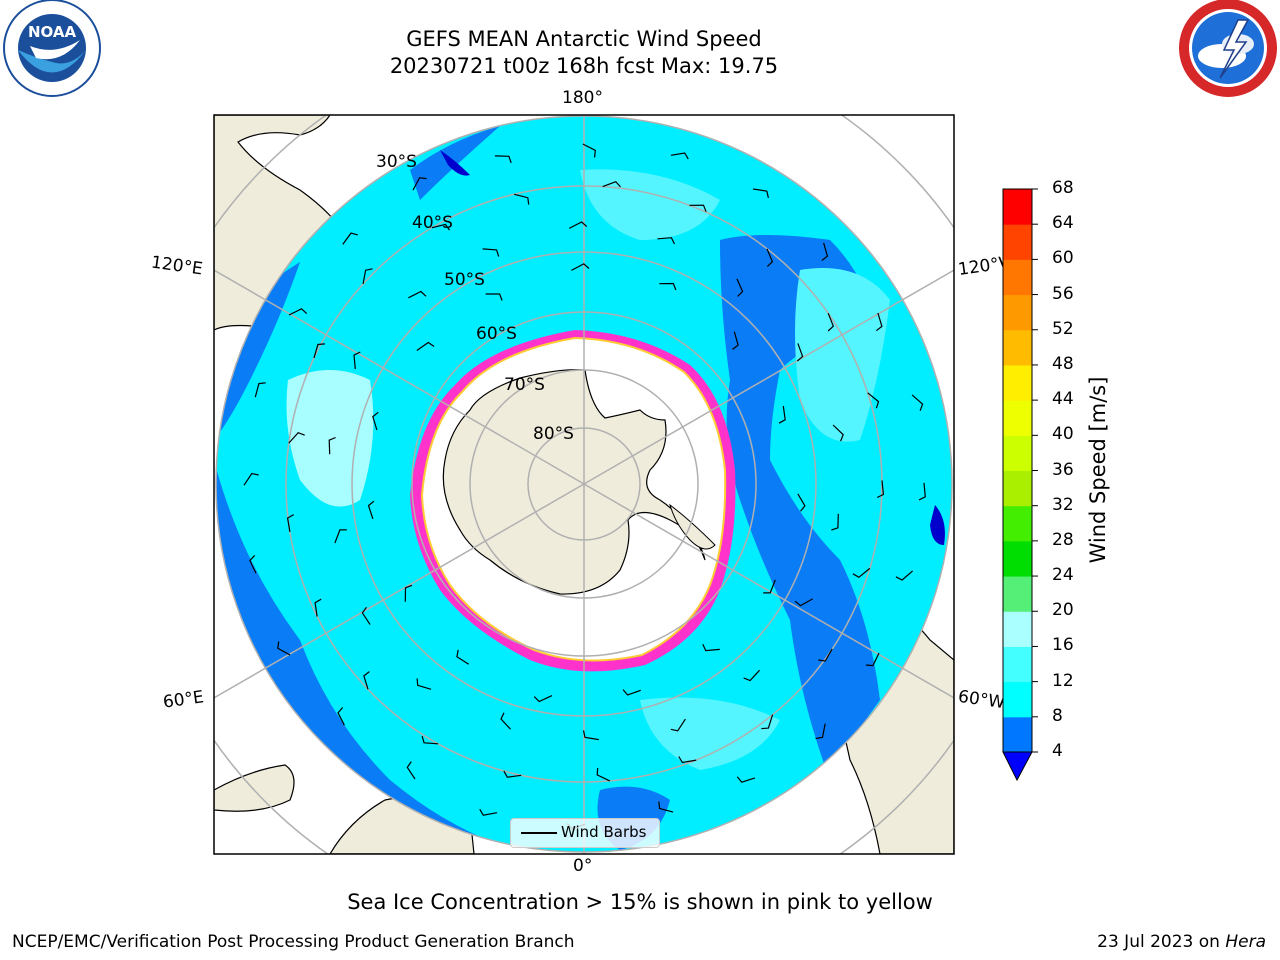 The width and height of the screenshot is (1280, 960). What do you see at coordinates (524, 385) in the screenshot?
I see `lat-label-70s: 70°S` at bounding box center [524, 385].